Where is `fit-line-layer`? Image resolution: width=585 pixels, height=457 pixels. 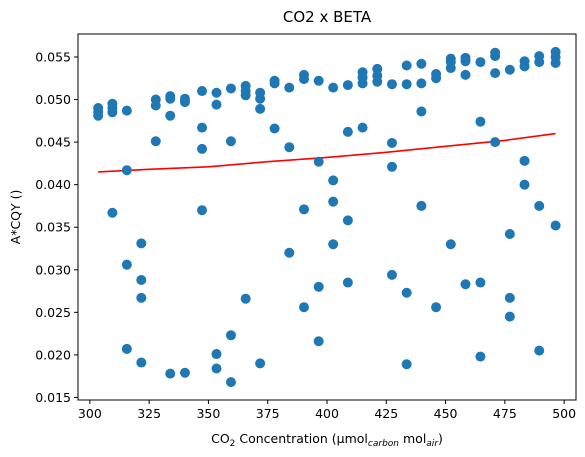 fit-line-layer is located at coordinates (327, 152).